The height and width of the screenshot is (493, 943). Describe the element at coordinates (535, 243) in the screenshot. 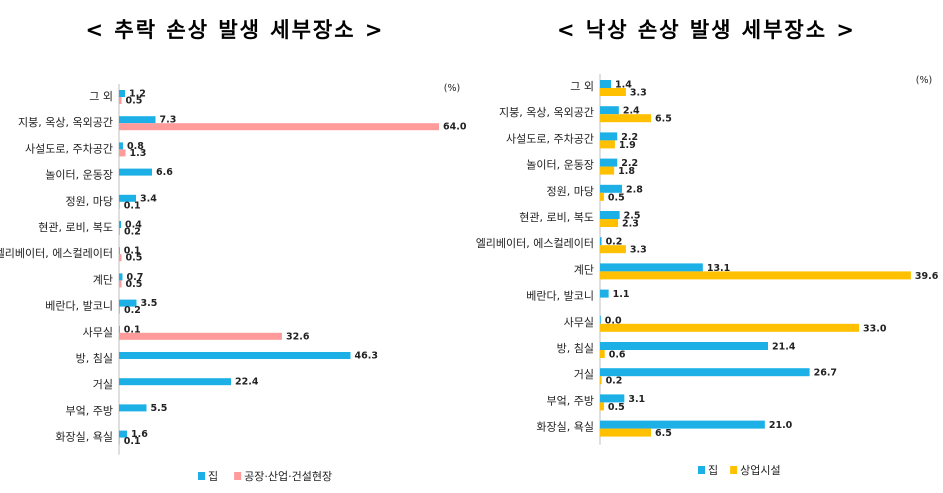

I see `slip-category-label: 엘리베이터, 에스컬레이터` at that location.